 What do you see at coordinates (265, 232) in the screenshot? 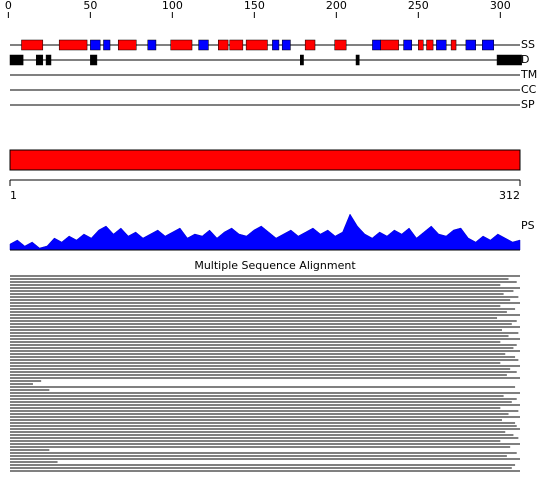
I see `ps-profile` at bounding box center [265, 232].